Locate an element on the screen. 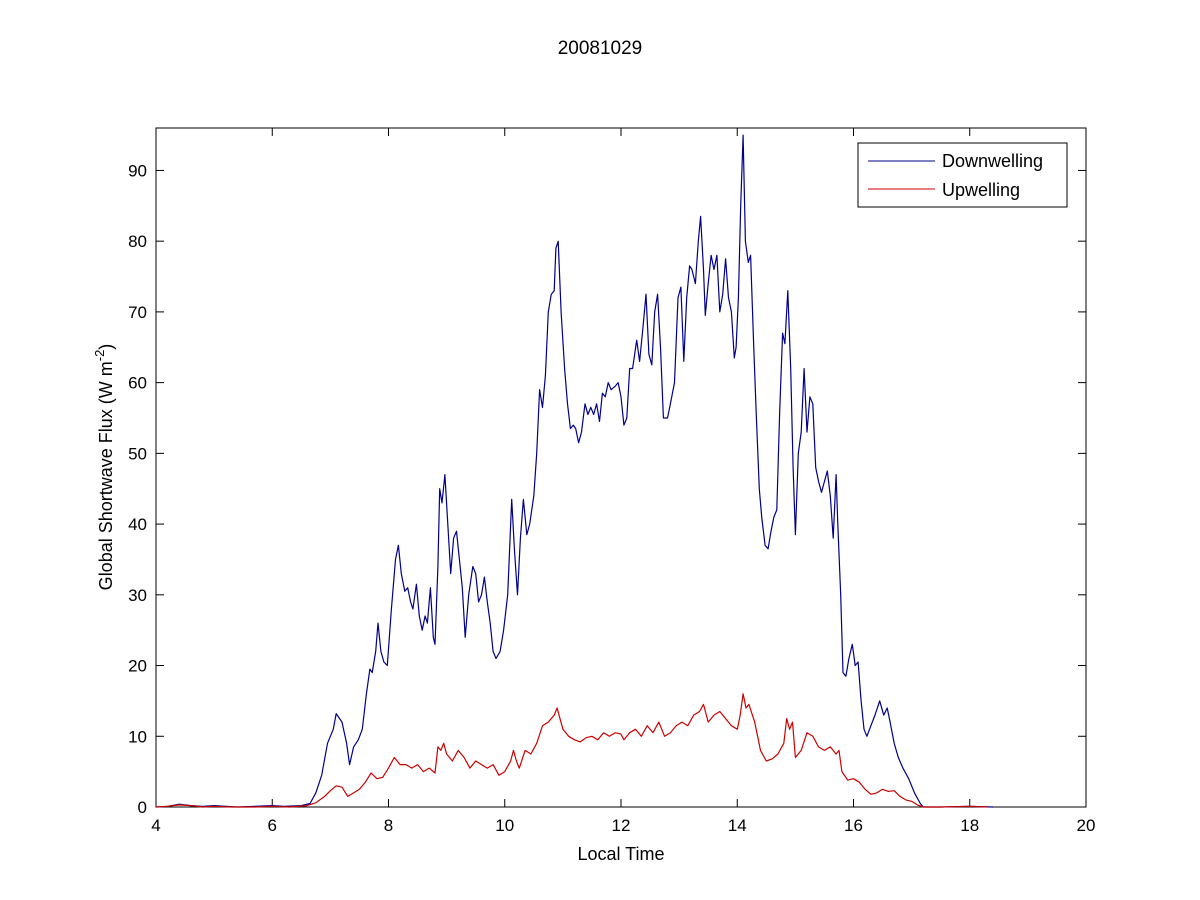 This screenshot has height=900, width=1200. x-tick-label: 8 is located at coordinates (388, 825).